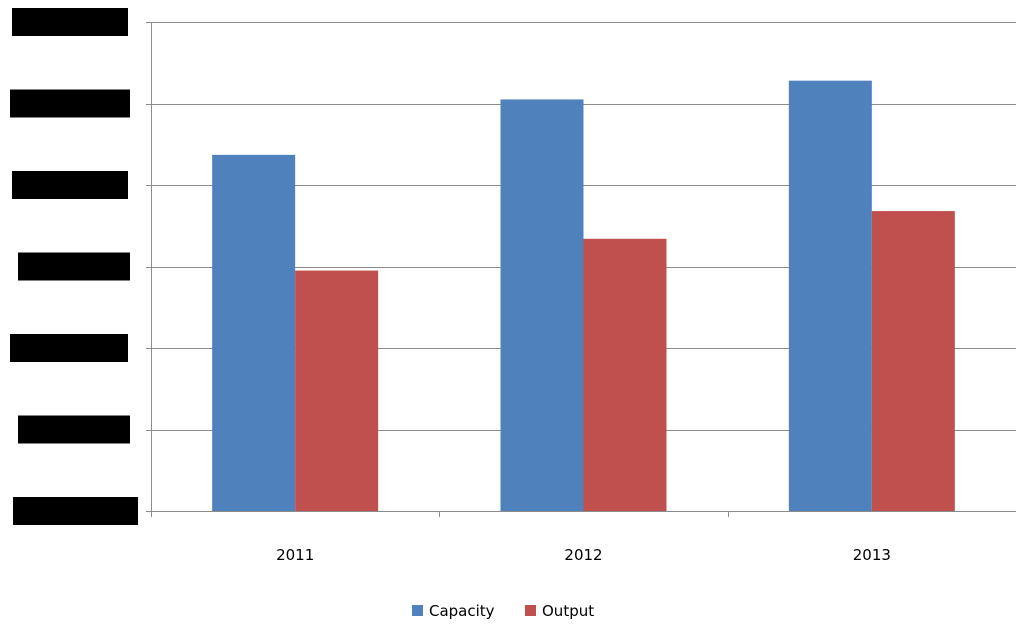 The width and height of the screenshot is (1016, 633). What do you see at coordinates (295, 555) in the screenshot?
I see `x-tick-label: 2011` at bounding box center [295, 555].